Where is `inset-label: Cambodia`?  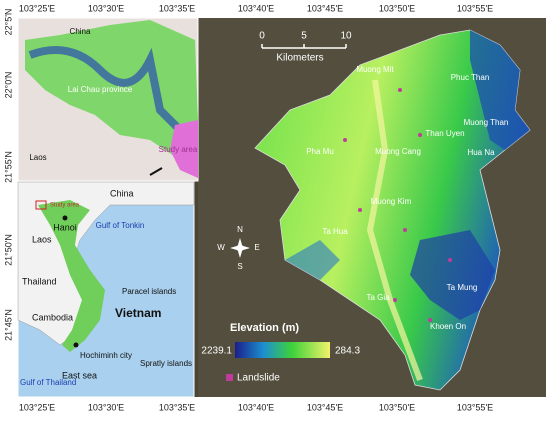
inset-label: Cambodia is located at coordinates (52, 317).